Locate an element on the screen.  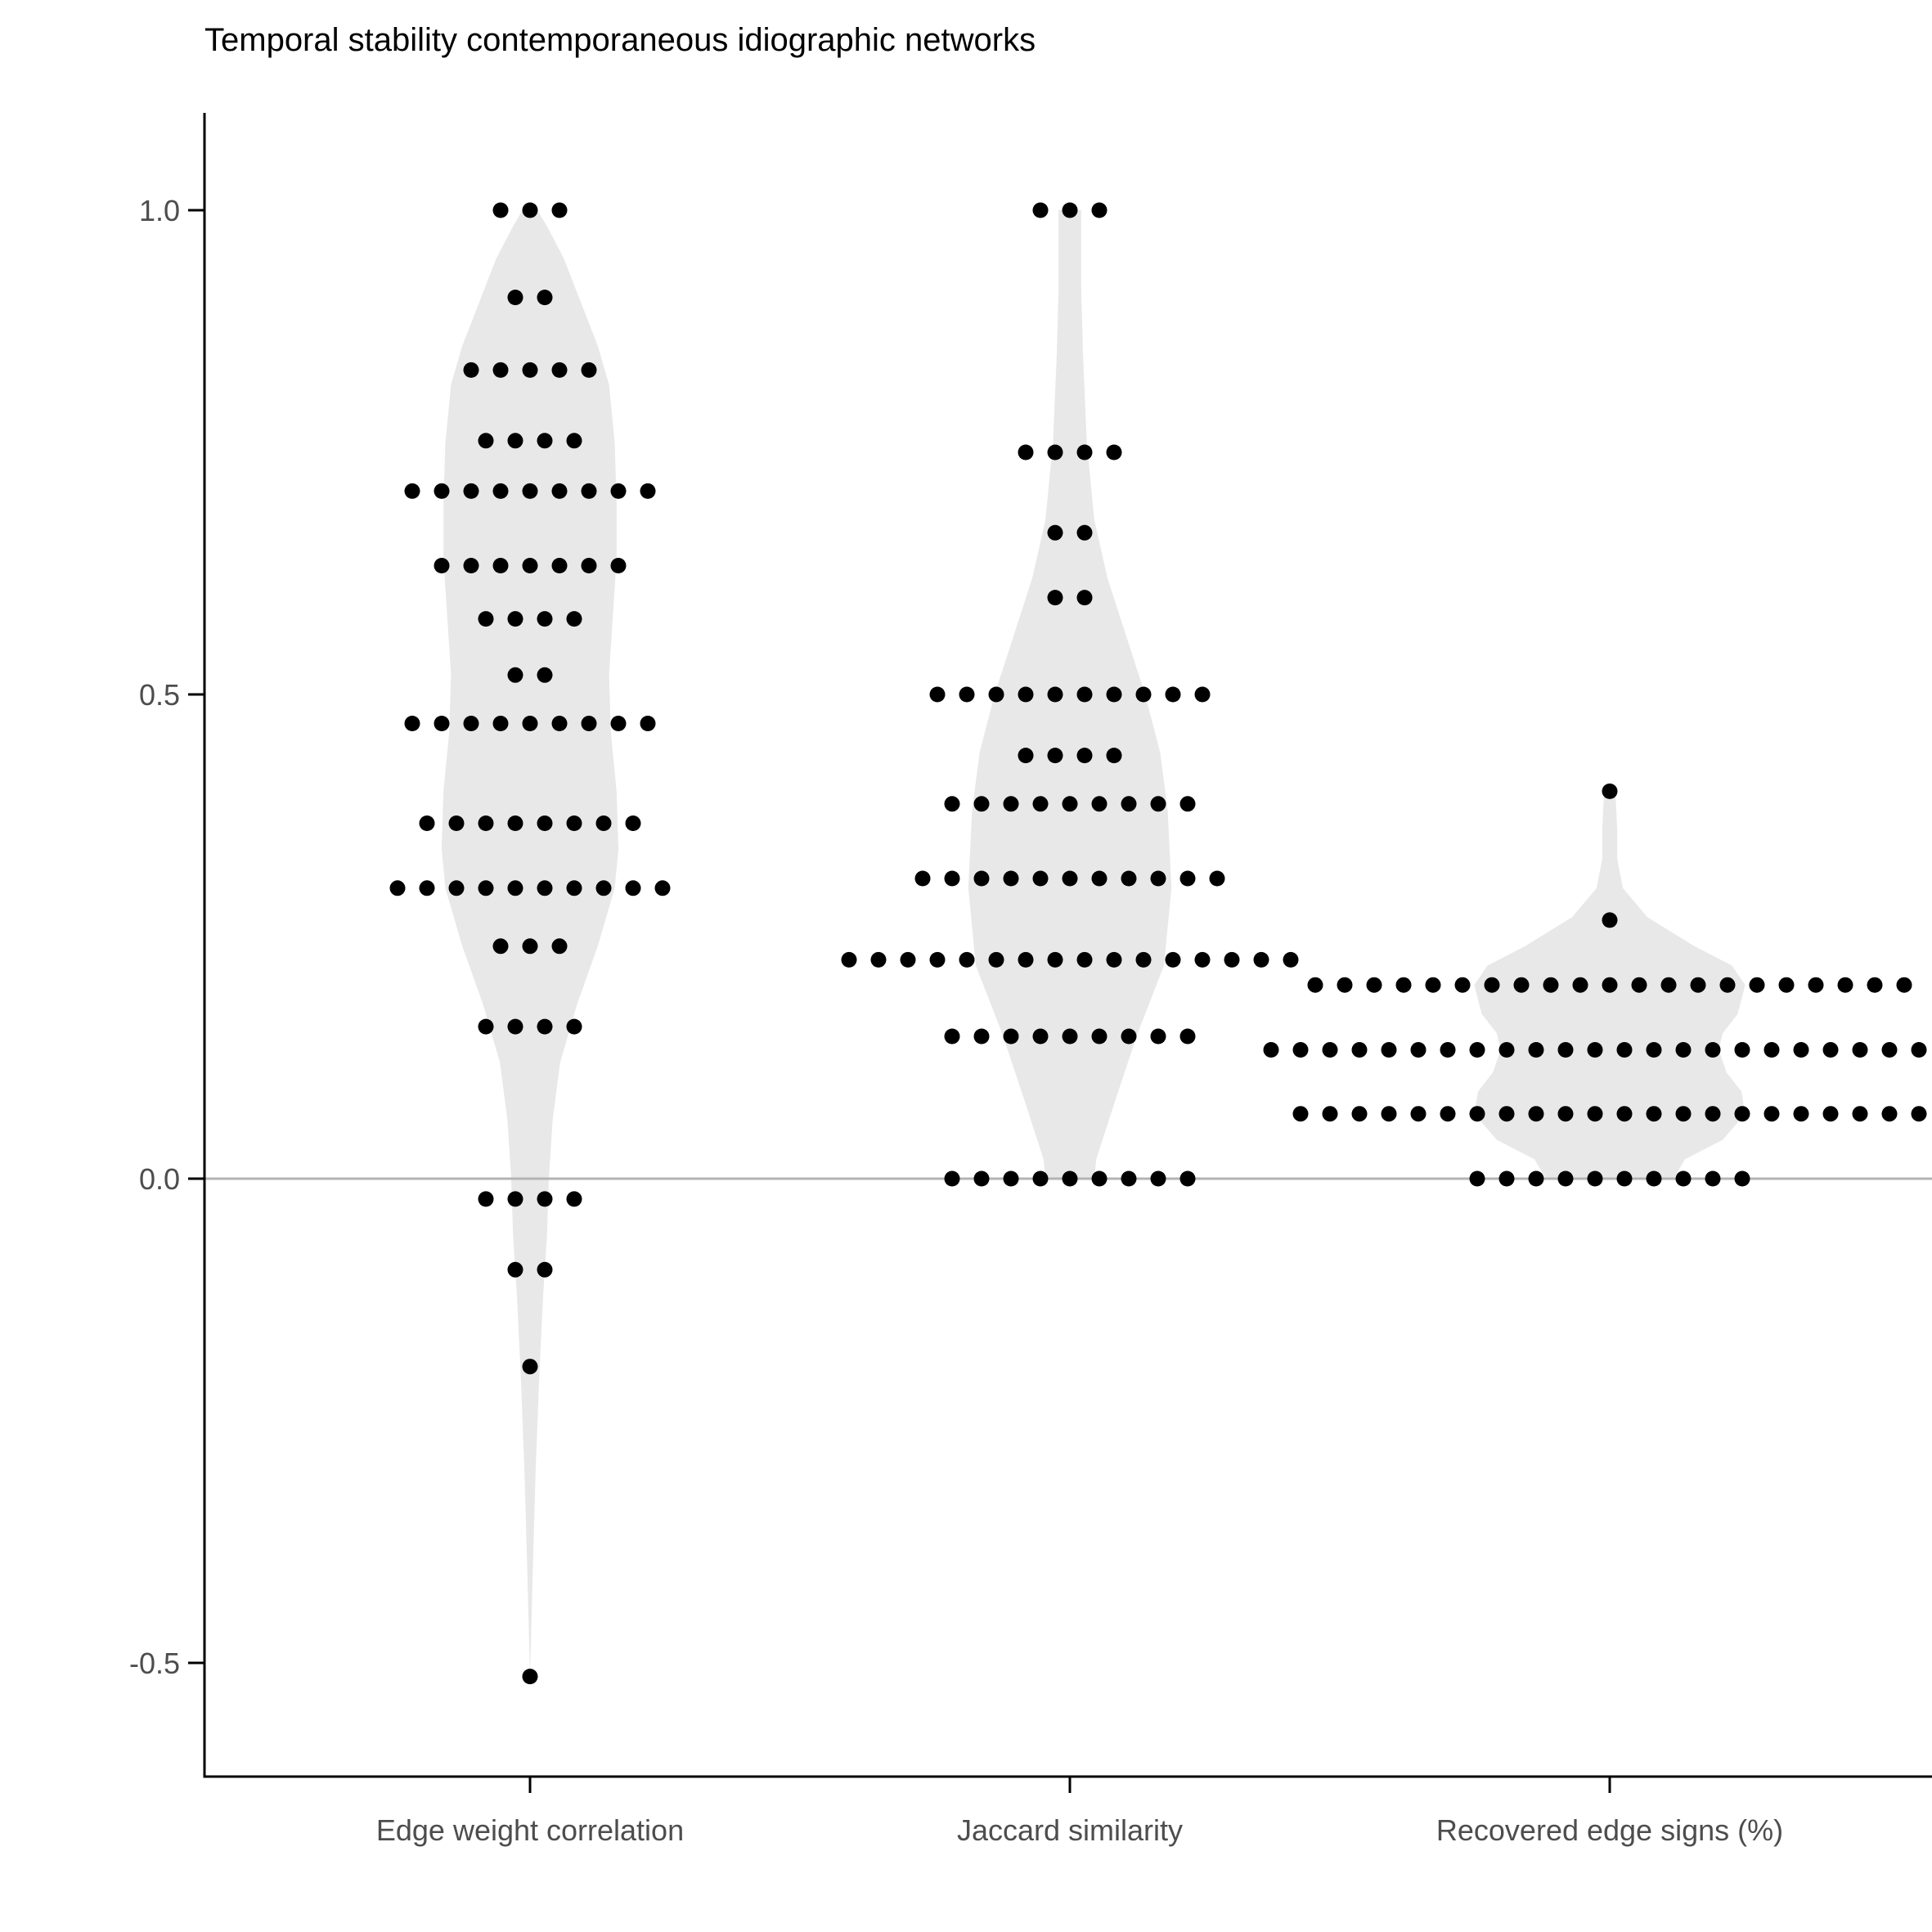
y-tick-label: -0.5 is located at coordinates (154, 1664).